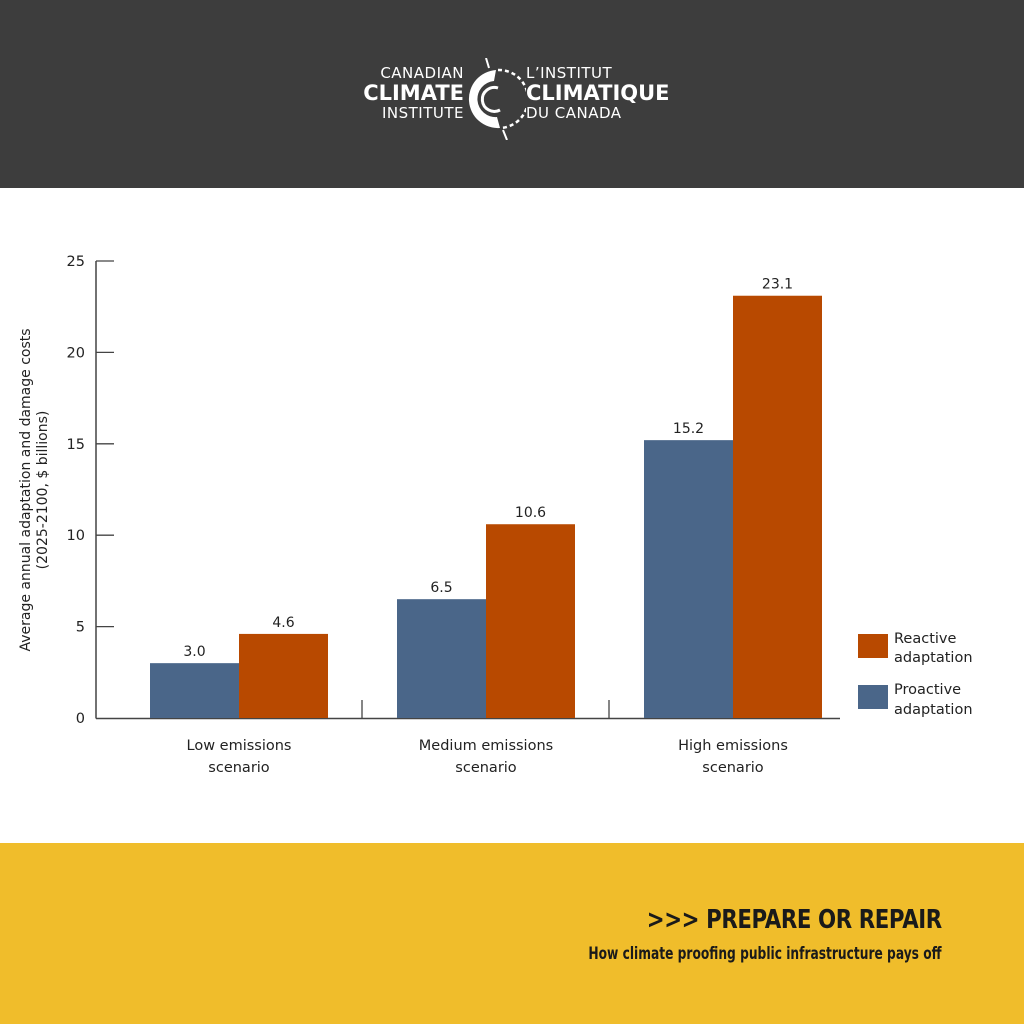  Describe the element at coordinates (80, 719) in the screenshot. I see `y-tick-label: 0` at that location.